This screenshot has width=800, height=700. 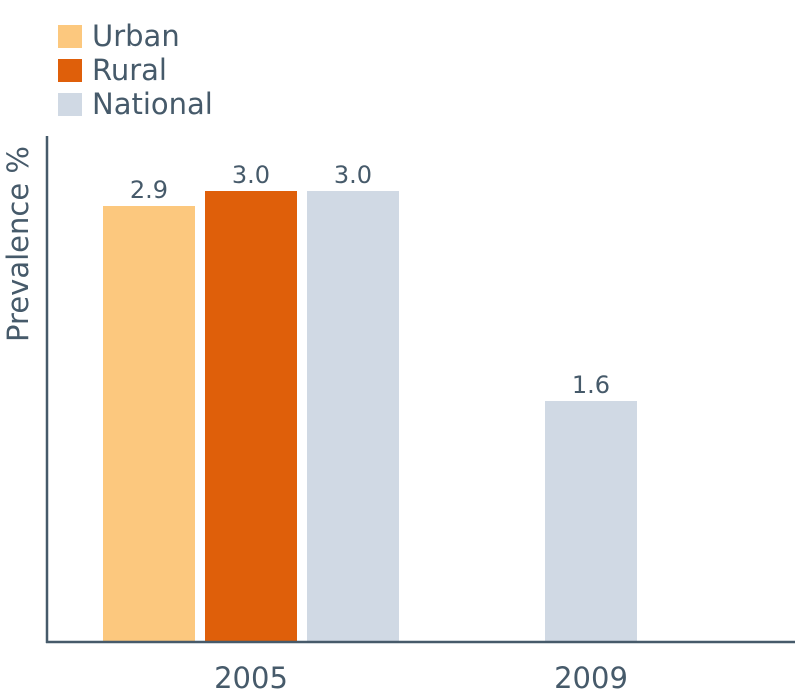 What do you see at coordinates (591, 385) in the screenshot?
I see `value-label-national-2009: 1.6` at bounding box center [591, 385].